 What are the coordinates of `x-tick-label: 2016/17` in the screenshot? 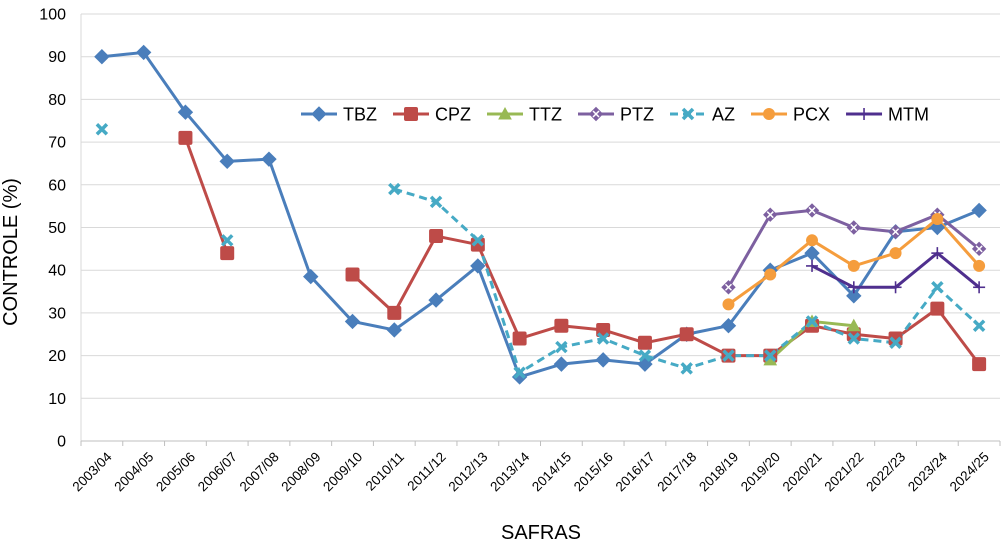 It's located at (635, 471).